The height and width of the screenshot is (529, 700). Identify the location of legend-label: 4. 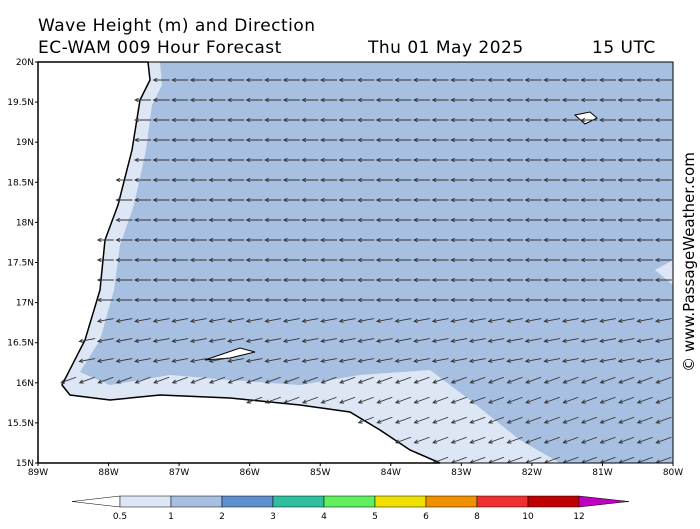
(324, 517).